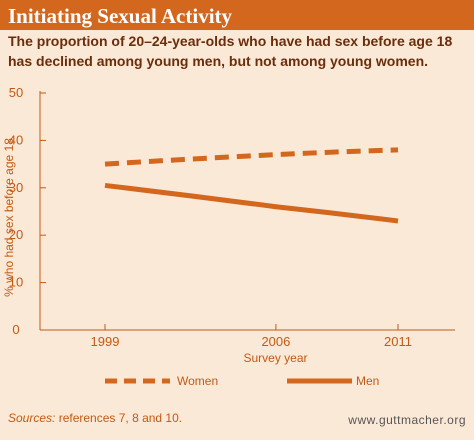 This screenshot has width=474, height=440. I want to click on x-axis-title: Survey year, so click(275, 358).